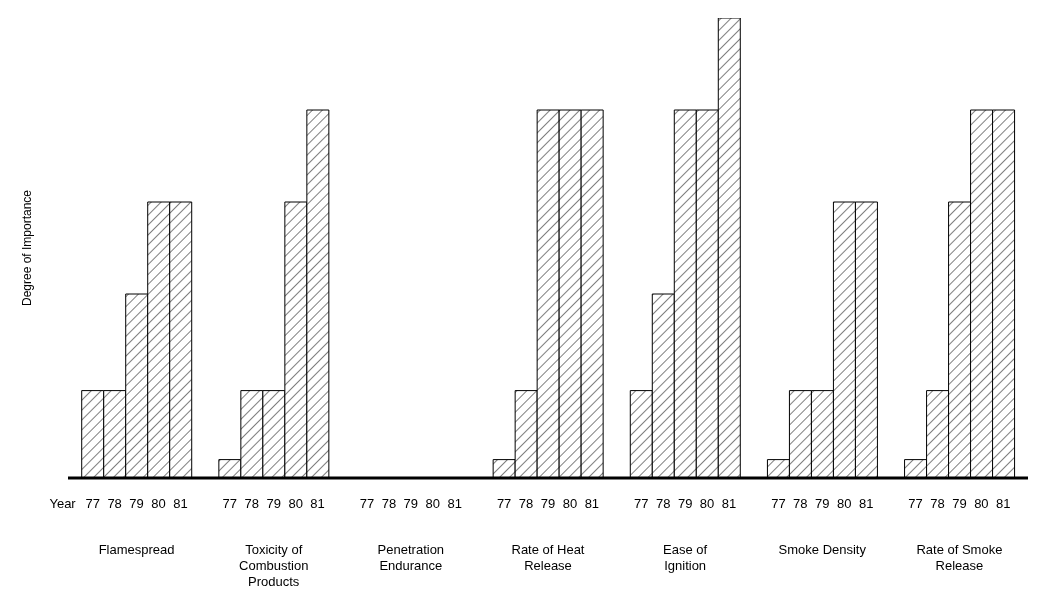 Image resolution: width=1047 pixels, height=609 pixels. What do you see at coordinates (63, 503) in the screenshot?
I see `x-axis-title: Year` at bounding box center [63, 503].